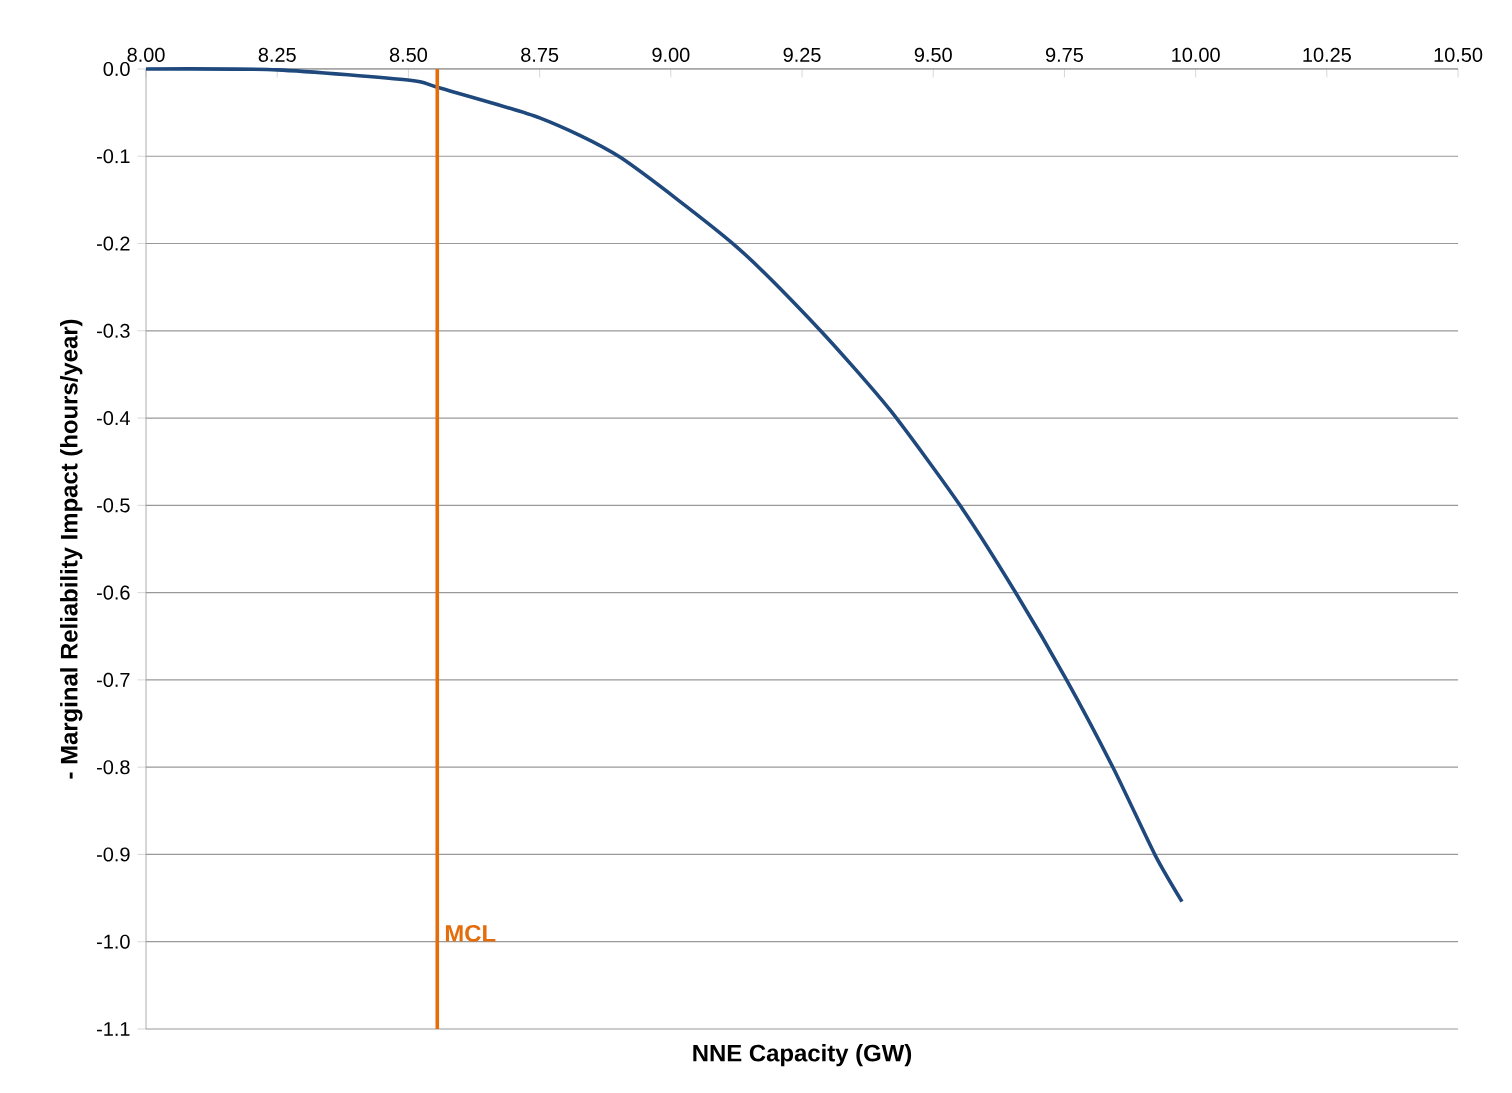 The image size is (1512, 1093). I want to click on x-tick-label: 8.25, so click(277, 54).